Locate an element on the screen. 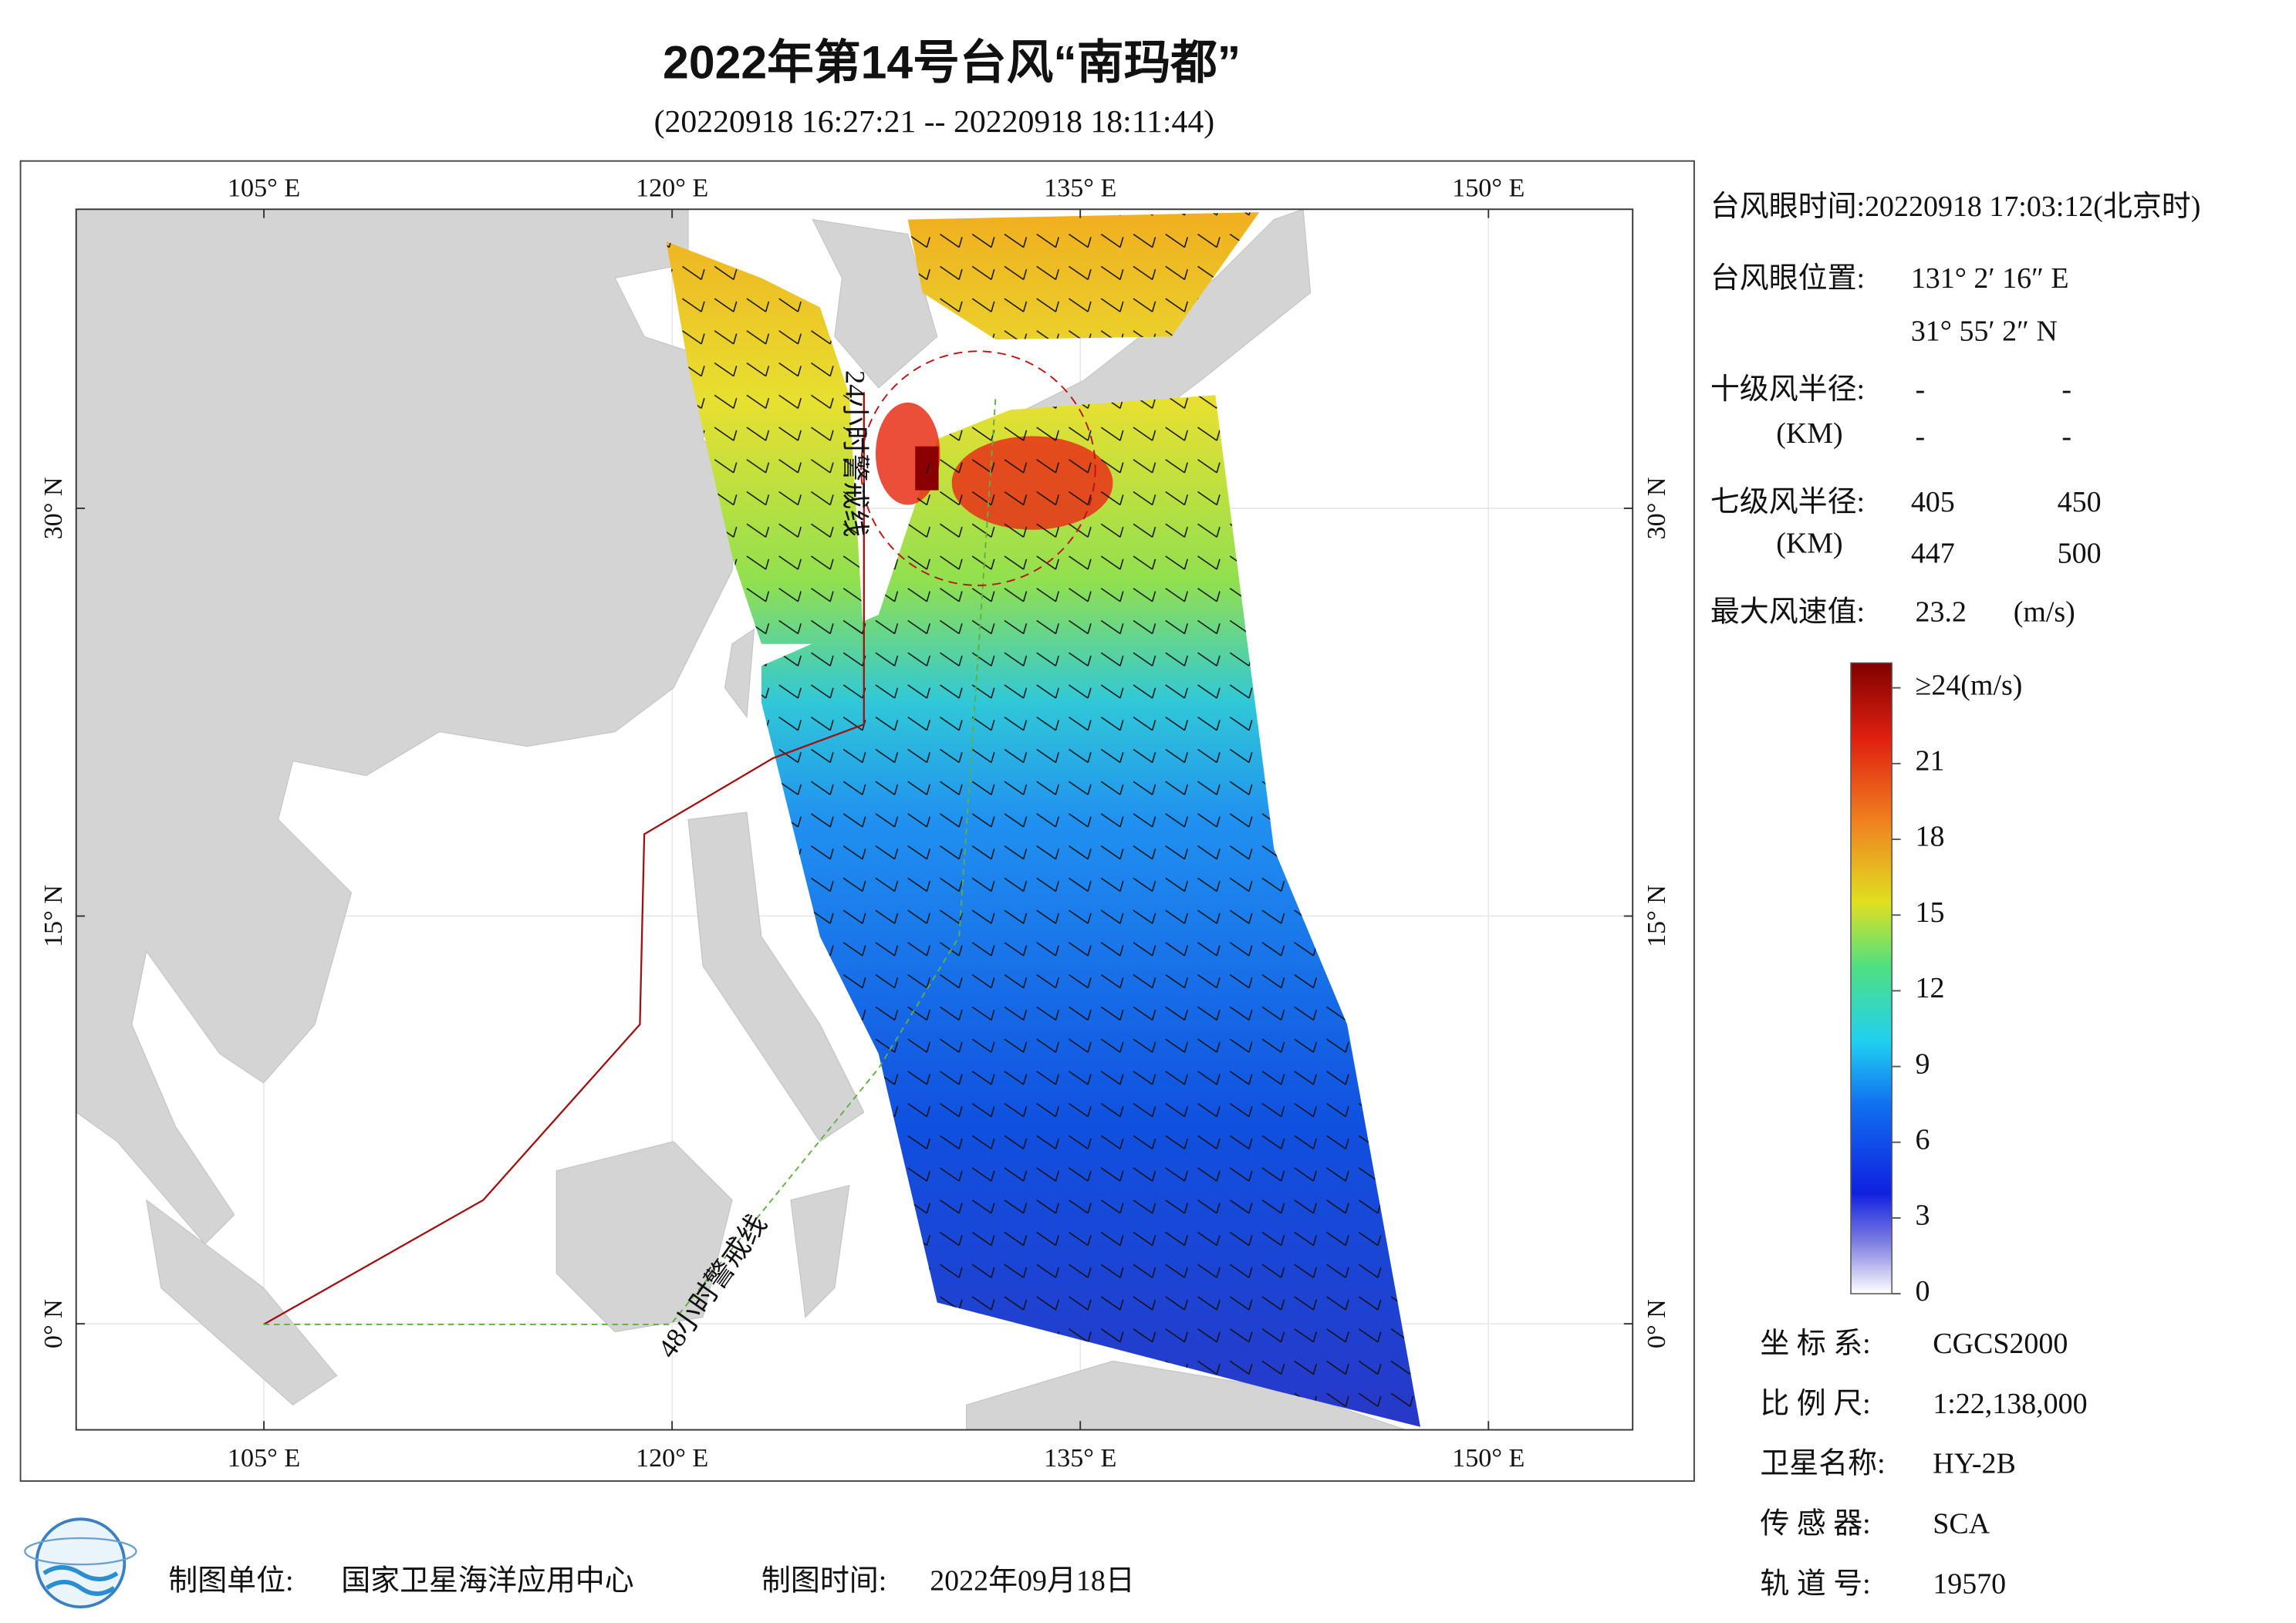  logo is located at coordinates (80, 1563).